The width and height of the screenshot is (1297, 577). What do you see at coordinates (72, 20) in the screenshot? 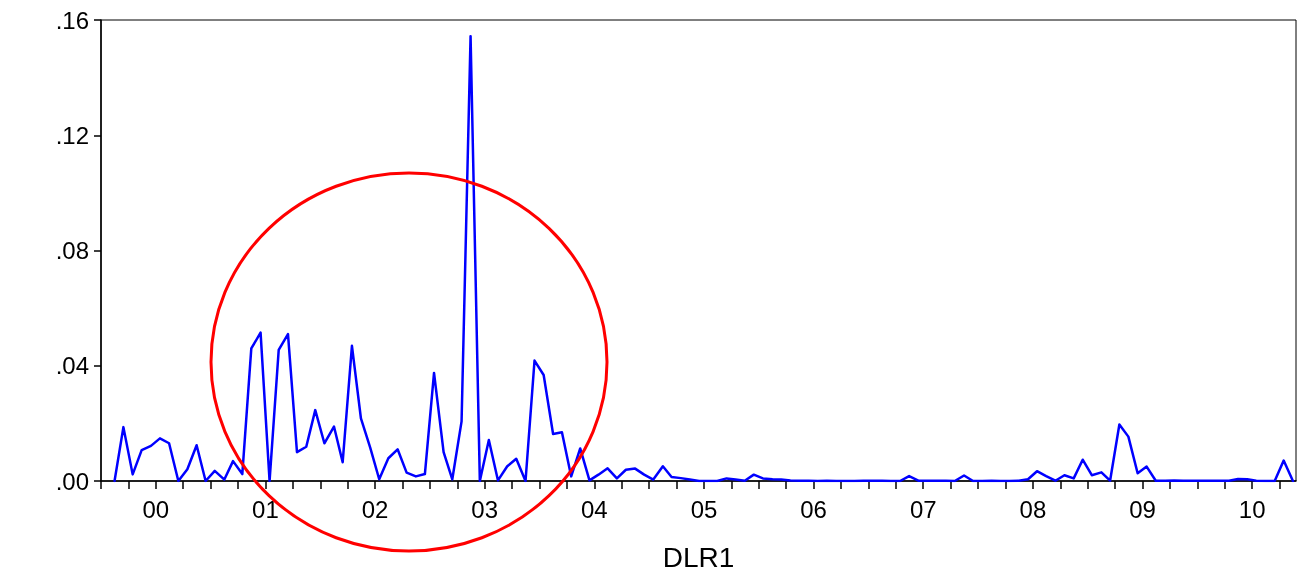
I see `y-tick-label: .16` at bounding box center [72, 20].